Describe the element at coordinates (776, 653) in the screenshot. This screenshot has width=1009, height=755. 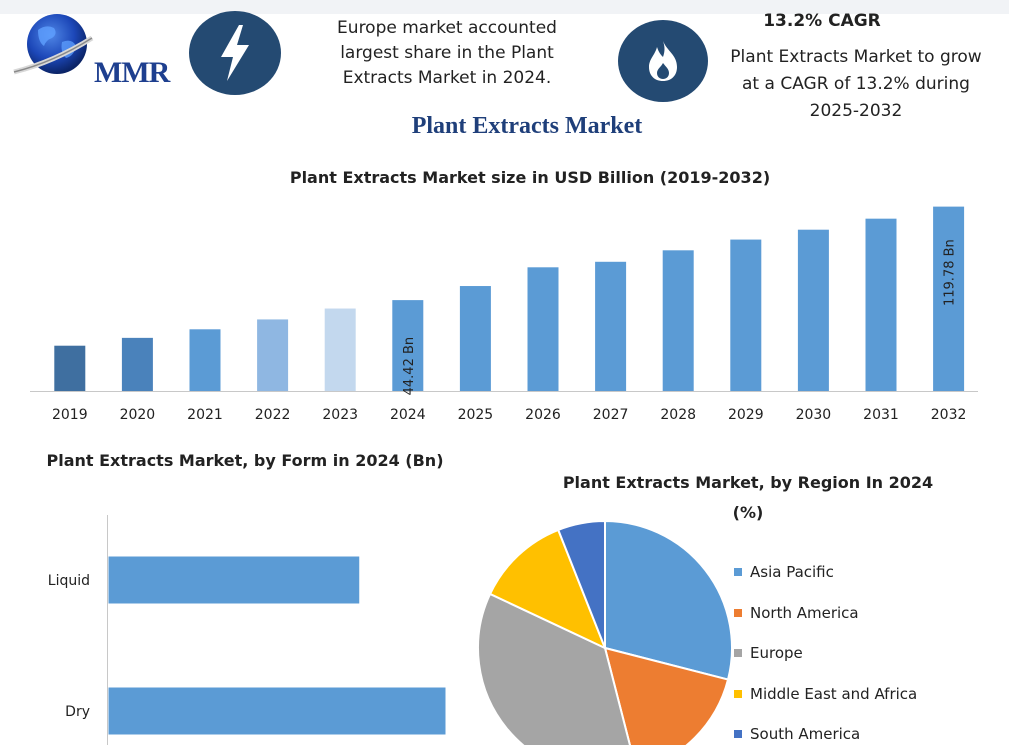
I see `legend-label: Europe` at that location.